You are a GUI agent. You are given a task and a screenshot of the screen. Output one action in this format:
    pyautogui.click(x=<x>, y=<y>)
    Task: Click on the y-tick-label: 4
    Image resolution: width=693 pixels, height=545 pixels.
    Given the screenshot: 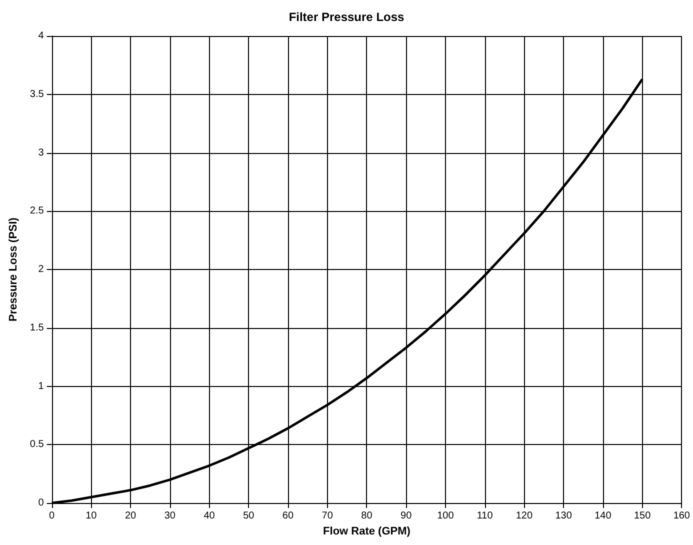 What is the action you would take?
    pyautogui.click(x=41, y=36)
    